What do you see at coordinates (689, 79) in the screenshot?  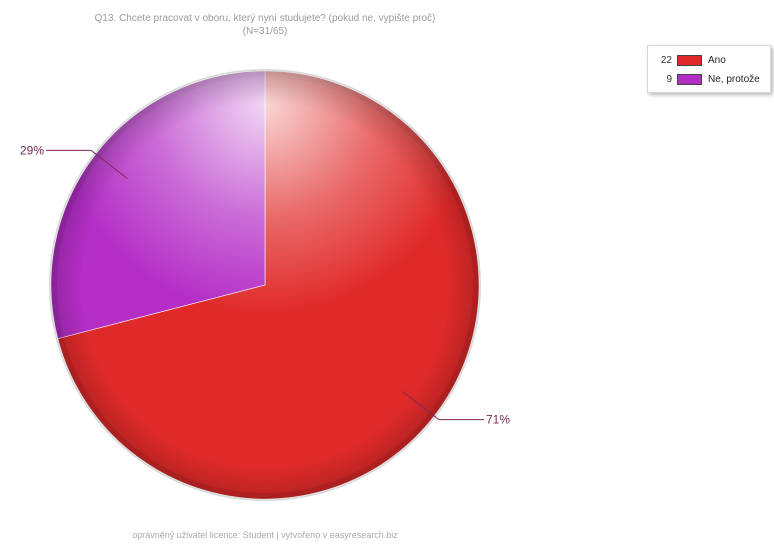 I see `legend-swatch-ne-protoze` at bounding box center [689, 79].